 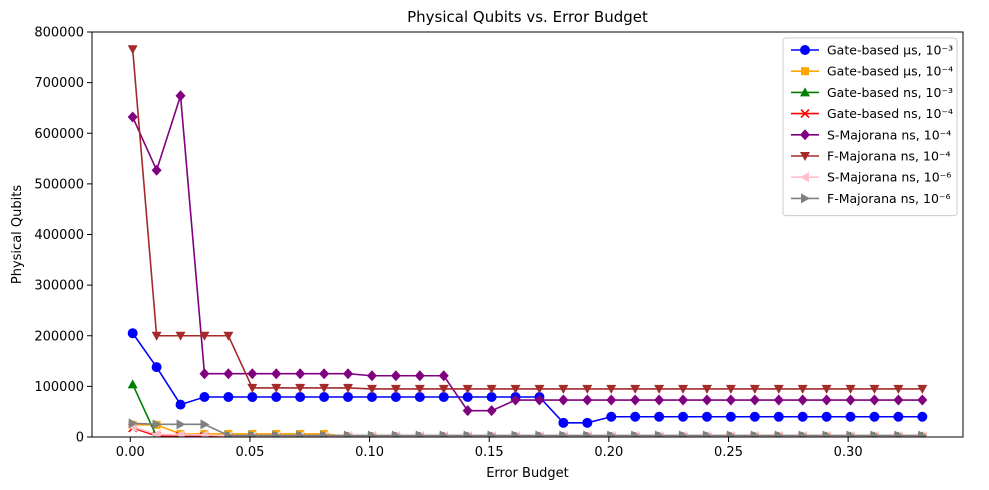 What do you see at coordinates (527, 473) in the screenshot?
I see `x-axis-label: Error Budget` at bounding box center [527, 473].